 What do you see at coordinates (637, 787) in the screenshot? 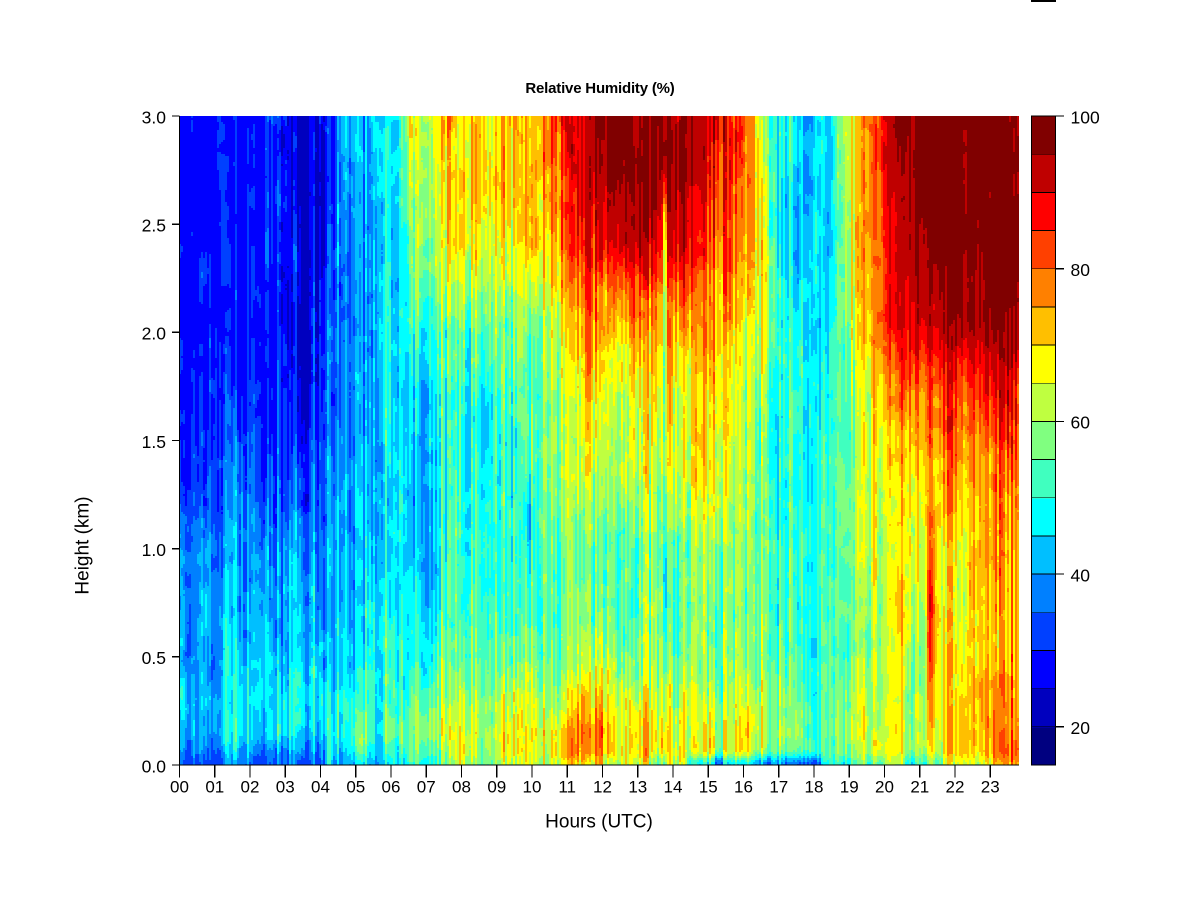
I see `svg-text: 13` at bounding box center [637, 787].